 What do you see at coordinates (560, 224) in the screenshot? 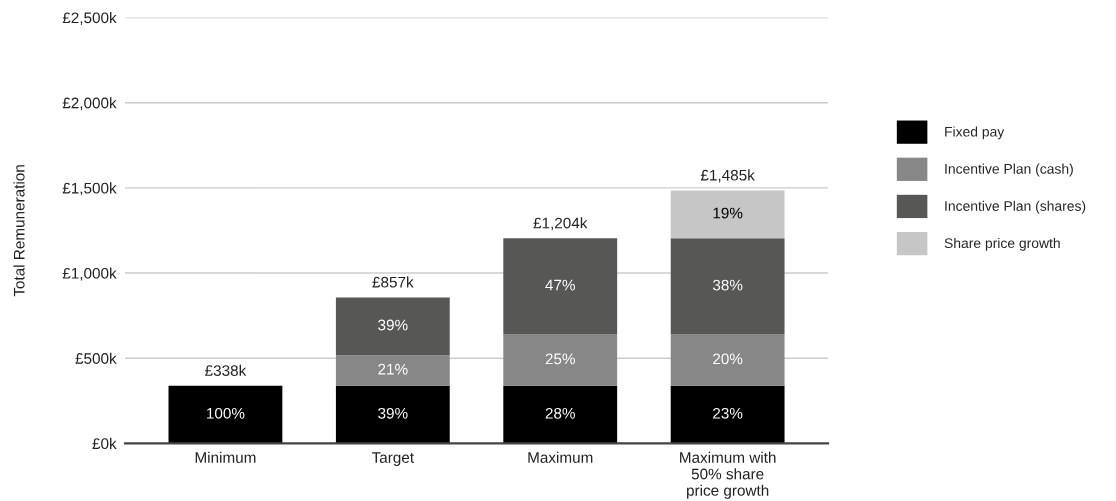
I see `total-label: £1,204k` at bounding box center [560, 224].